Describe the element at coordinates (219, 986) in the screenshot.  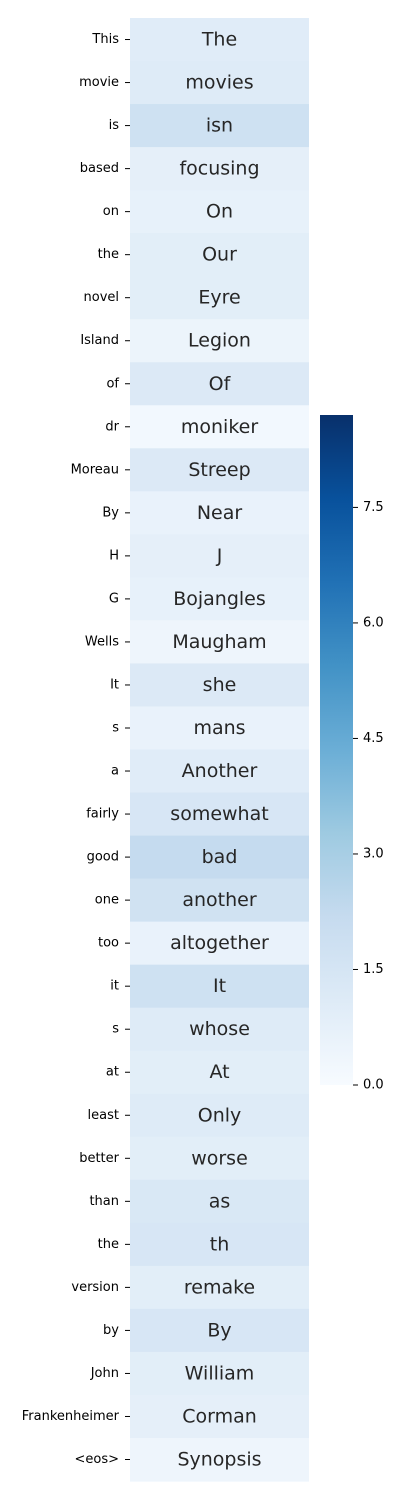
I see `cell-text: It` at that location.